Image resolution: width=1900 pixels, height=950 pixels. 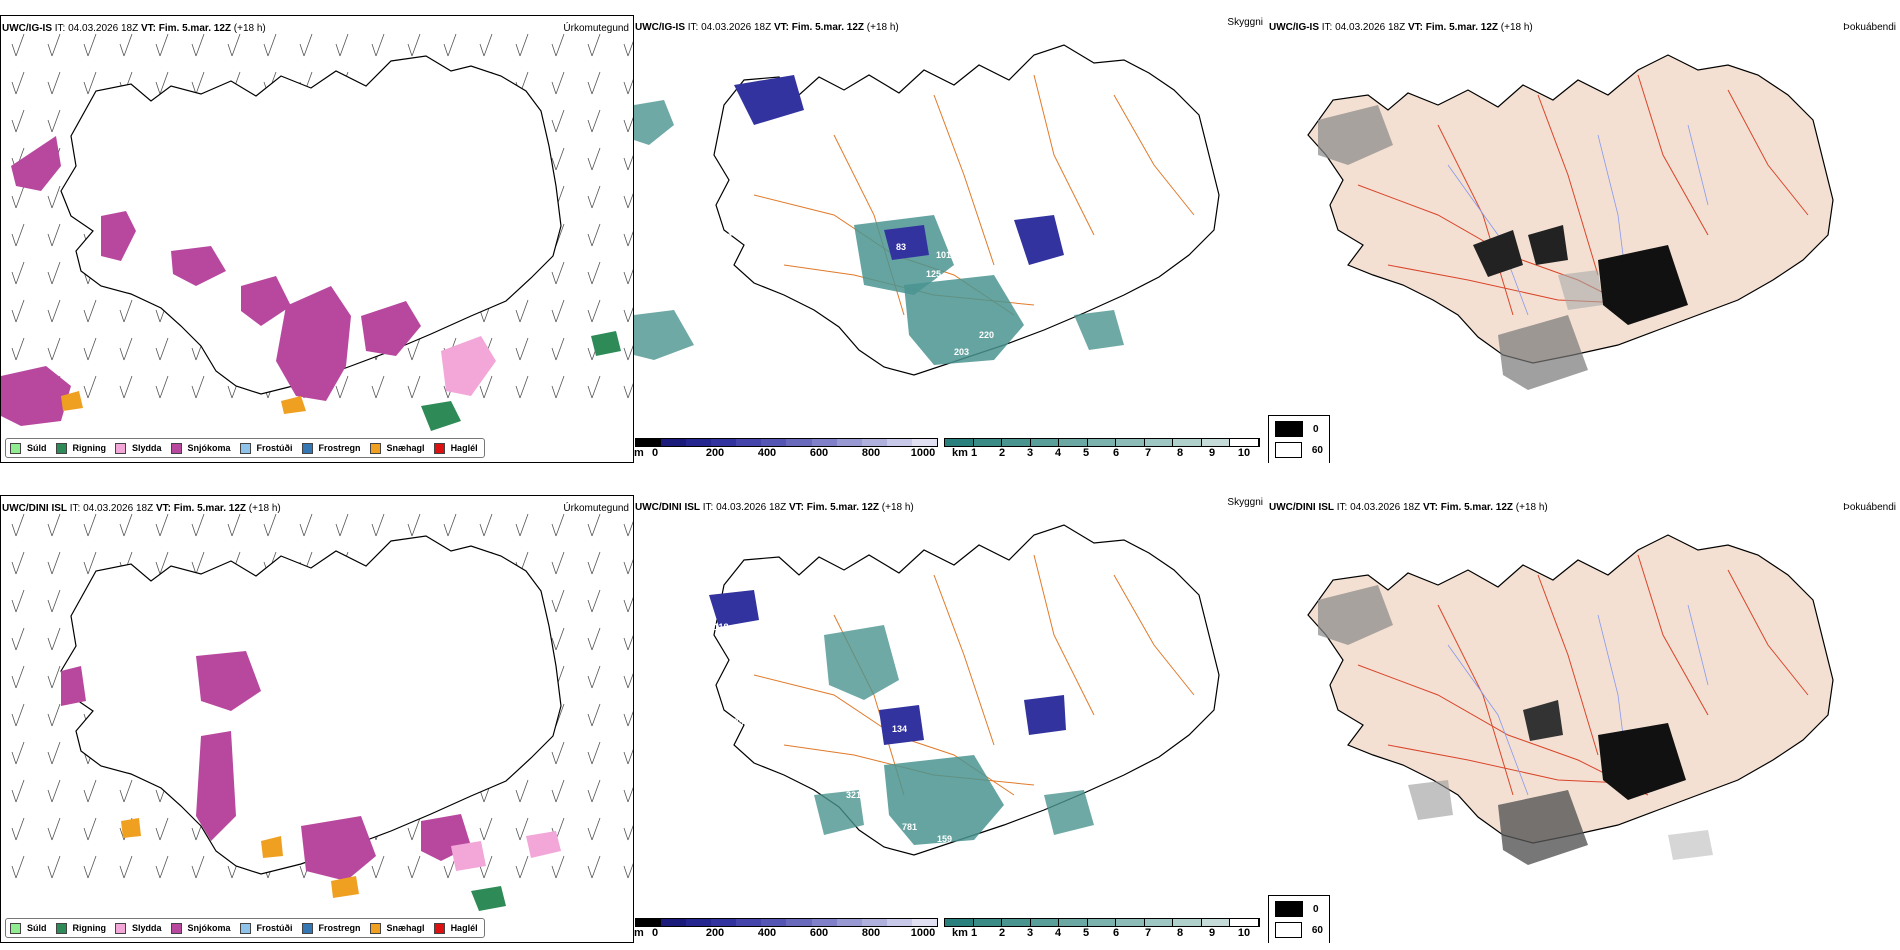 What do you see at coordinates (274, 928) in the screenshot?
I see `legend-label: Frostúði` at bounding box center [274, 928].